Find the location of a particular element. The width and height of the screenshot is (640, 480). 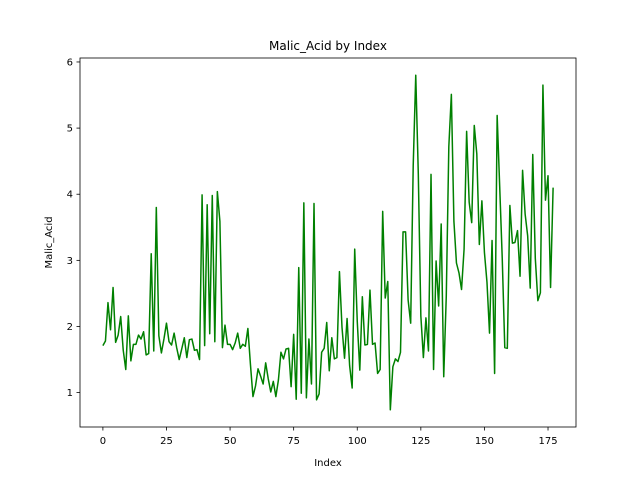

y-tick-label: 3 is located at coordinates (70, 261).